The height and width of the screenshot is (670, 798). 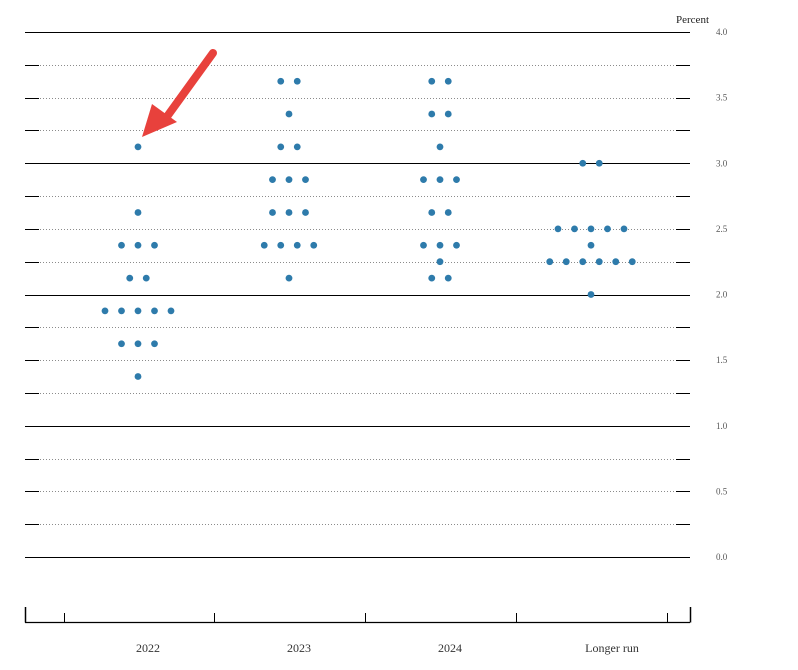 I want to click on y-tick-label: 3.0, so click(x=722, y=163).